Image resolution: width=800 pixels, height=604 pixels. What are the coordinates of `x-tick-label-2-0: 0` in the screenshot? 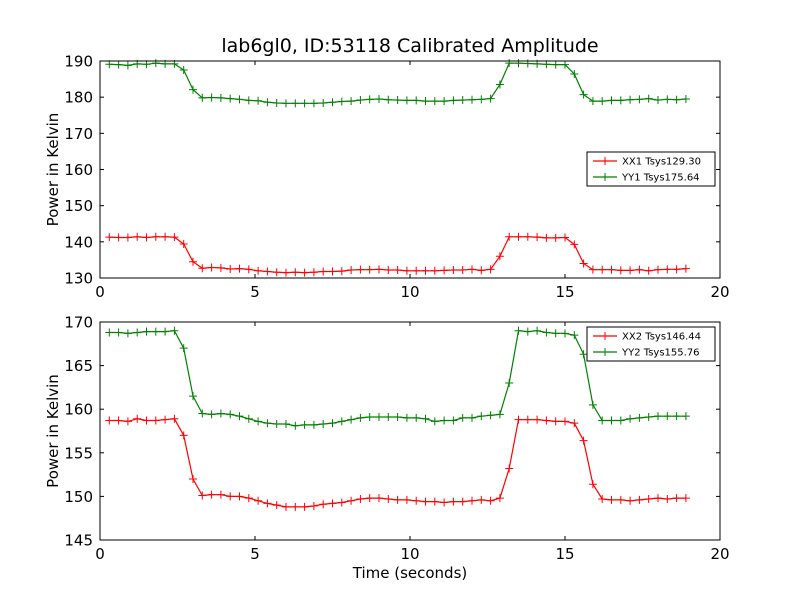 It's located at (100, 554).